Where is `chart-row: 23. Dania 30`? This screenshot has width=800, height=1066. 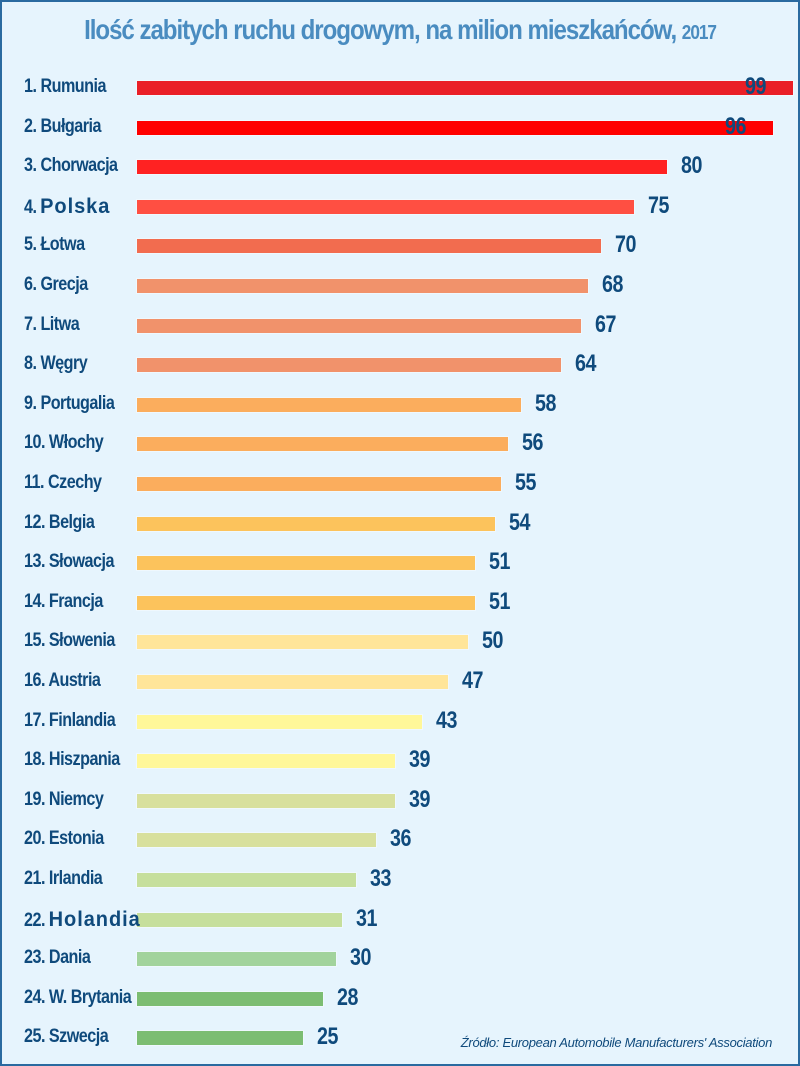
chart-row: 23. Dania 30 is located at coordinates (400, 961).